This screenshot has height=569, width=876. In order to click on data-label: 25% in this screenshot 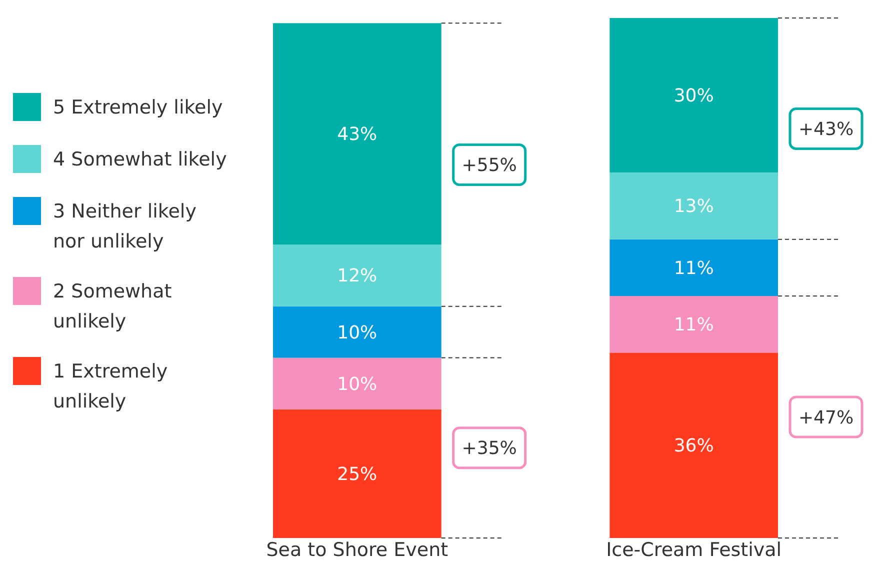, I will do `click(357, 474)`.